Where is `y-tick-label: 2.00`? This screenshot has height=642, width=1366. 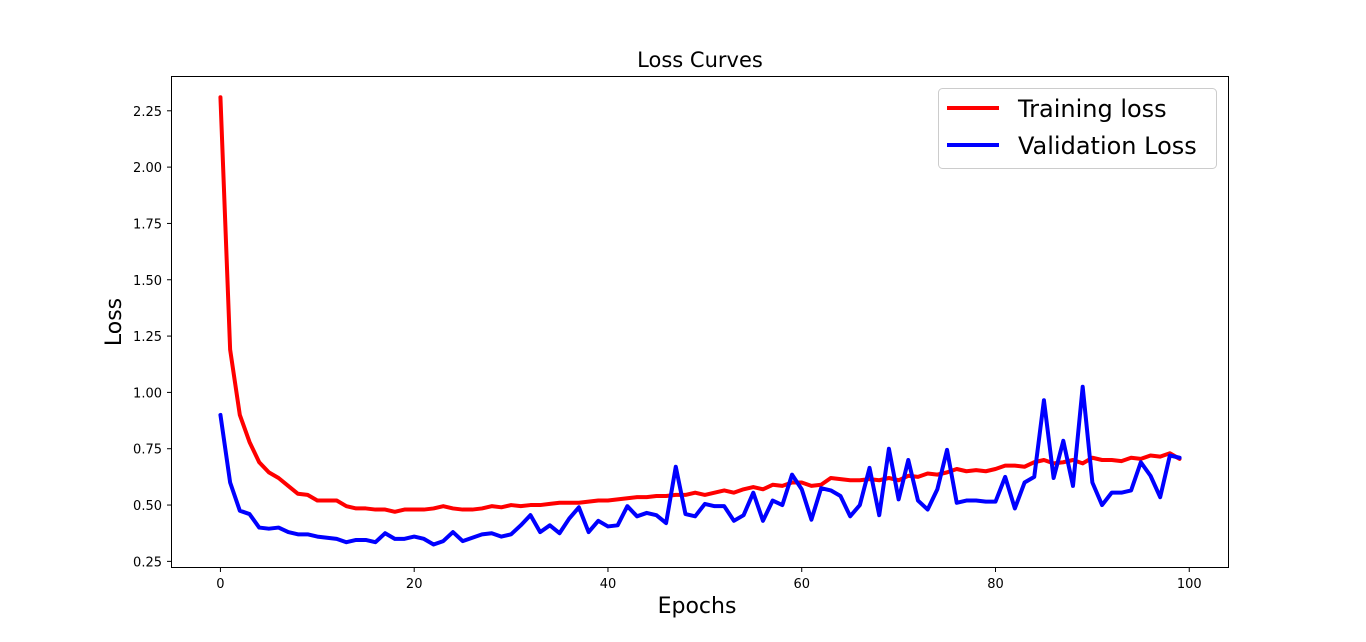
y-tick-label: 2.00 is located at coordinates (147, 168).